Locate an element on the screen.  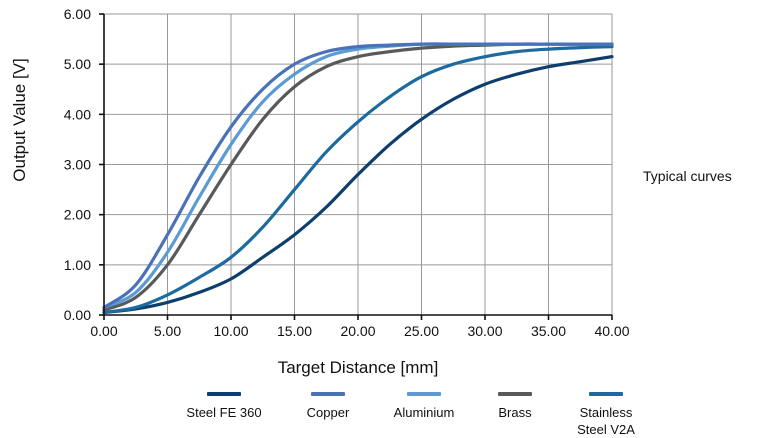
x-tick-label: 35.00 is located at coordinates (548, 331).